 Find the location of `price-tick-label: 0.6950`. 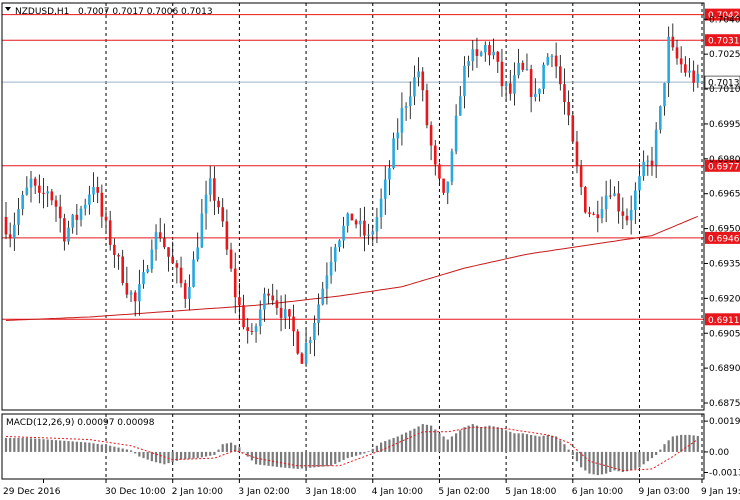

price-tick-label: 0.6950 is located at coordinates (724, 230).